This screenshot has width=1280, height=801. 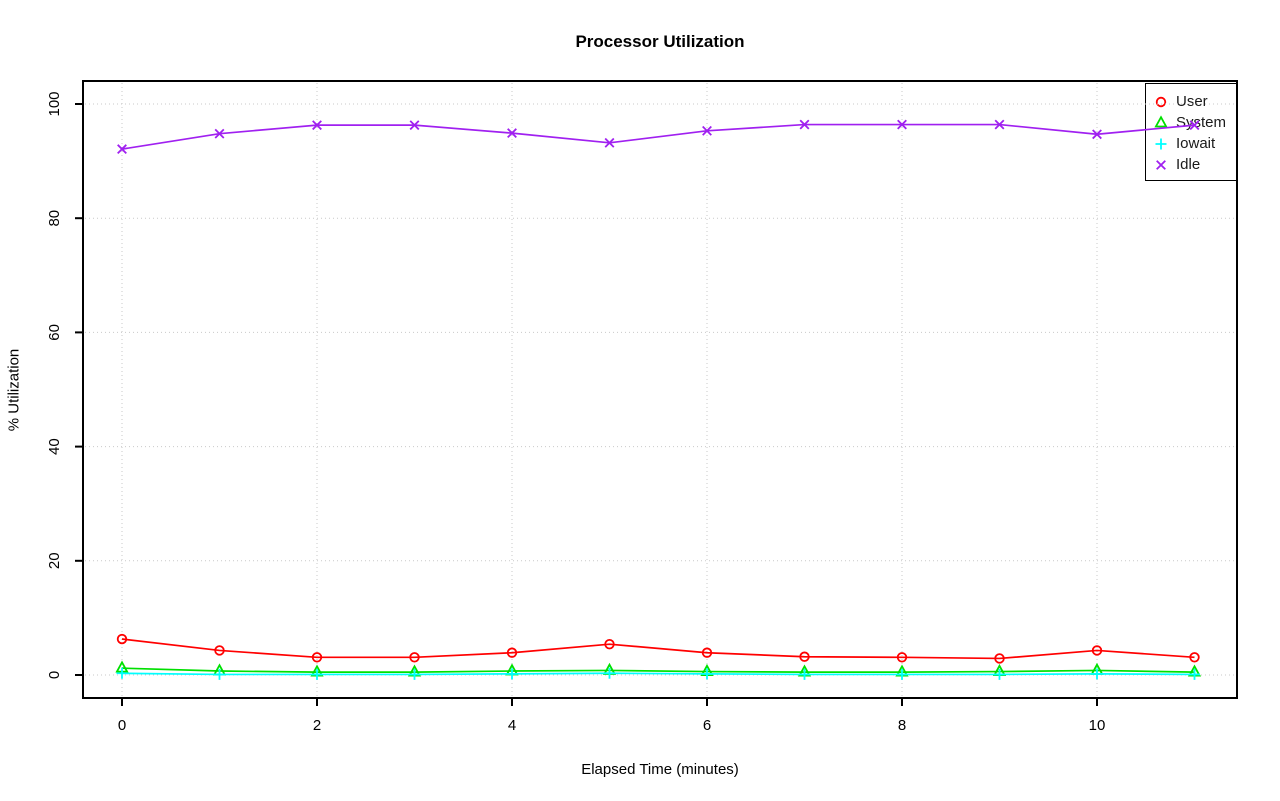 What do you see at coordinates (317, 725) in the screenshot?
I see `x-tick-label: 2` at bounding box center [317, 725].